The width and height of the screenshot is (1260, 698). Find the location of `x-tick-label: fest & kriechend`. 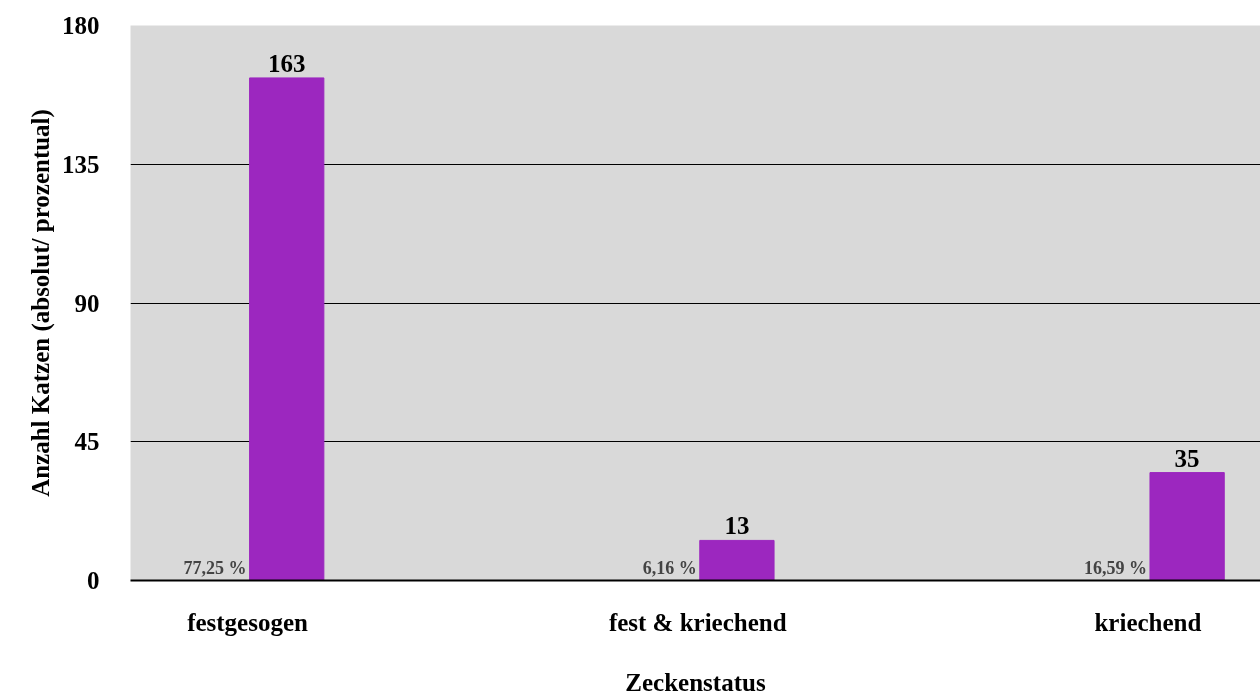

x-tick-label: fest & kriechend is located at coordinates (697, 622).